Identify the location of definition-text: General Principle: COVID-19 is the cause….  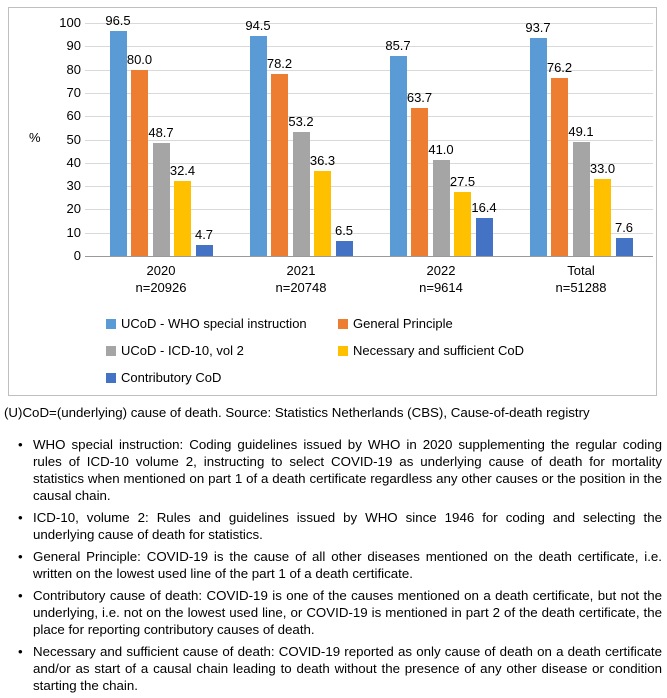
(347, 565).